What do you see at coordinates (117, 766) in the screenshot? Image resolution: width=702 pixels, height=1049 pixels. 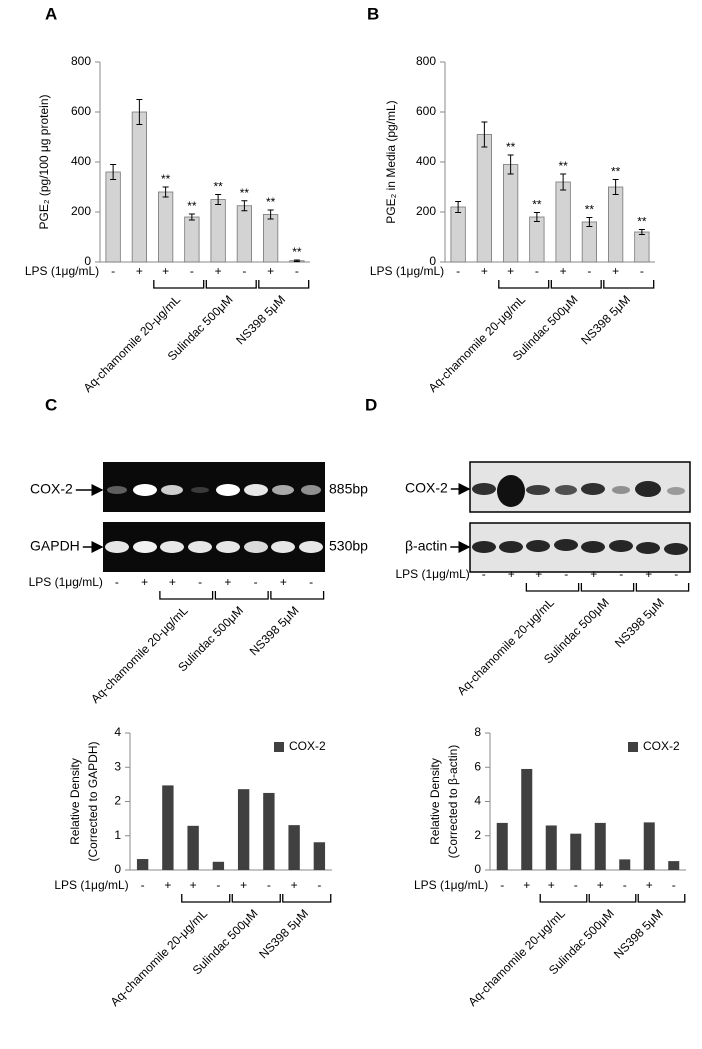 I see `y-tick-label: 3` at bounding box center [117, 766].